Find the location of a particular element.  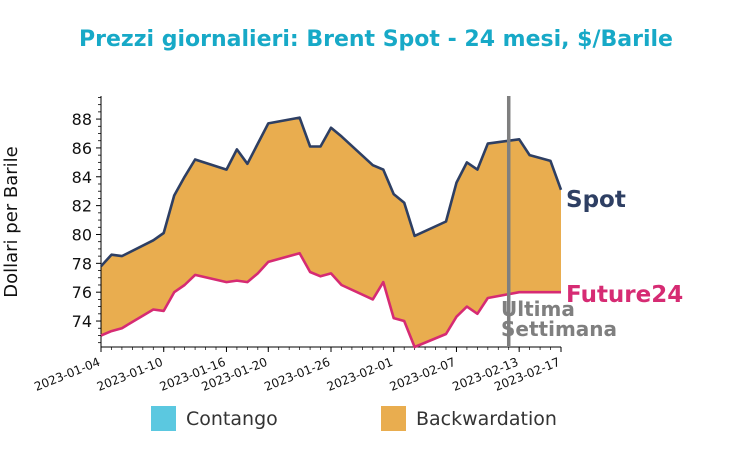

x-tick-label: 2023-01-10 is located at coordinates (130, 374).